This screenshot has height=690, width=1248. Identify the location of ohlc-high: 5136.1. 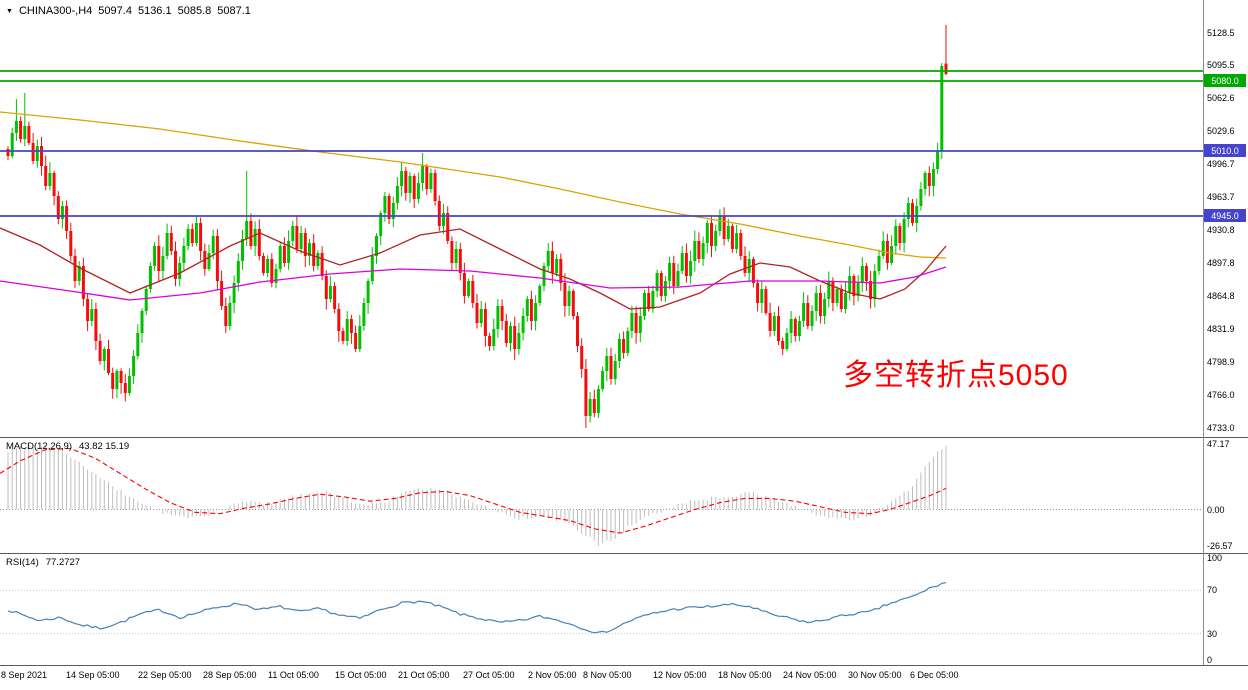
(154, 11).